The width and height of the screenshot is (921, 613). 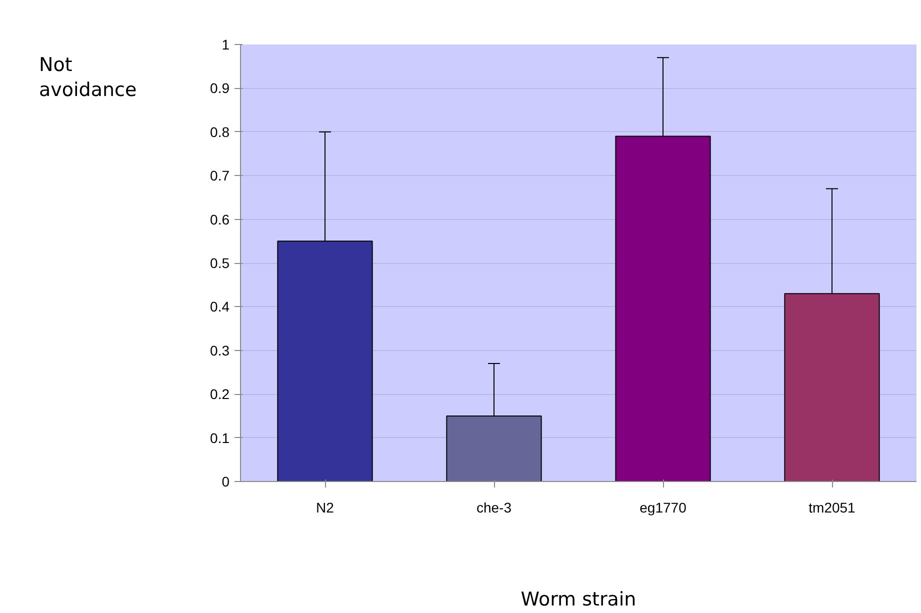 What do you see at coordinates (226, 482) in the screenshot?
I see `y-tick-label: 0` at bounding box center [226, 482].